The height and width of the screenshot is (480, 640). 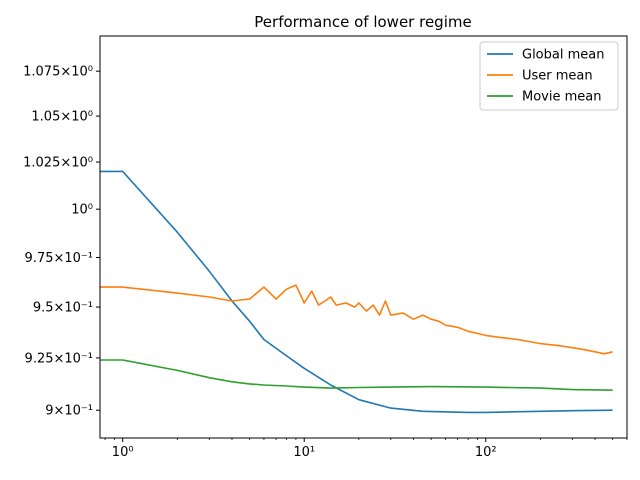 I want to click on series-line-user-mean, so click(x=356, y=319).